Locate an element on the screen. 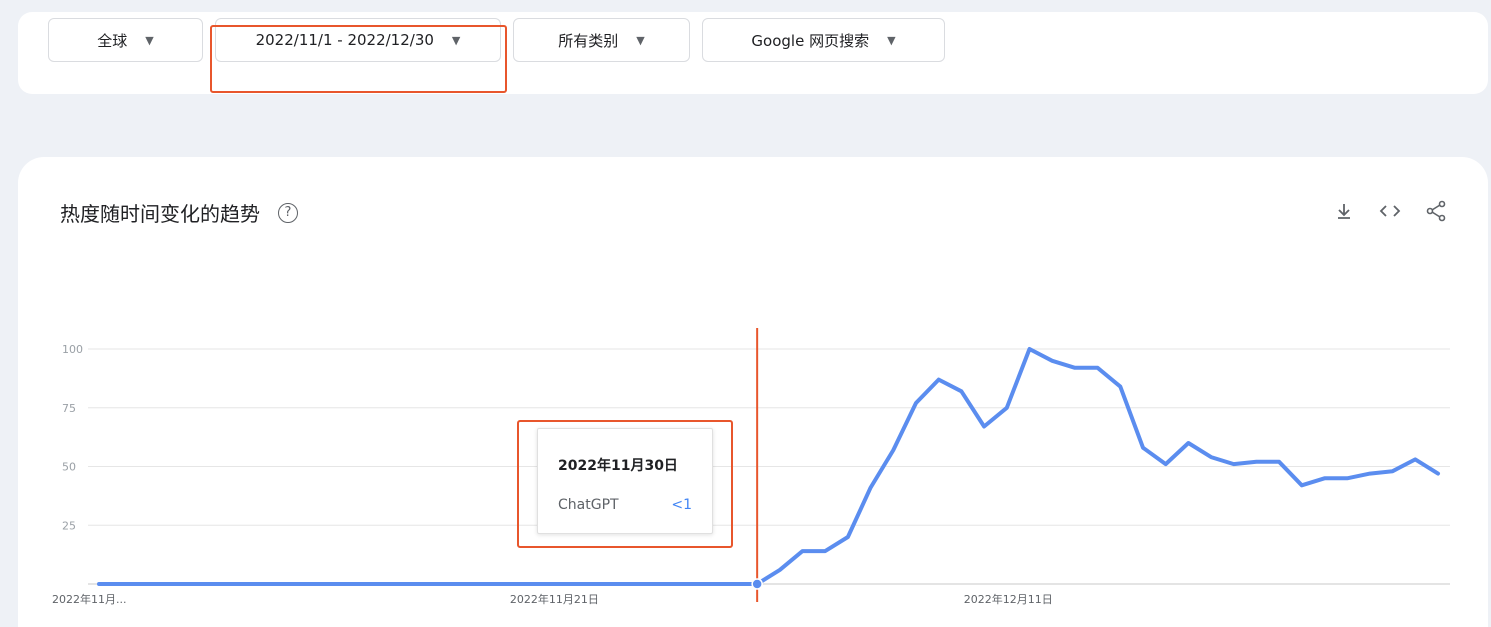  x-tick-label: 2022年12月11日 is located at coordinates (1008, 599).